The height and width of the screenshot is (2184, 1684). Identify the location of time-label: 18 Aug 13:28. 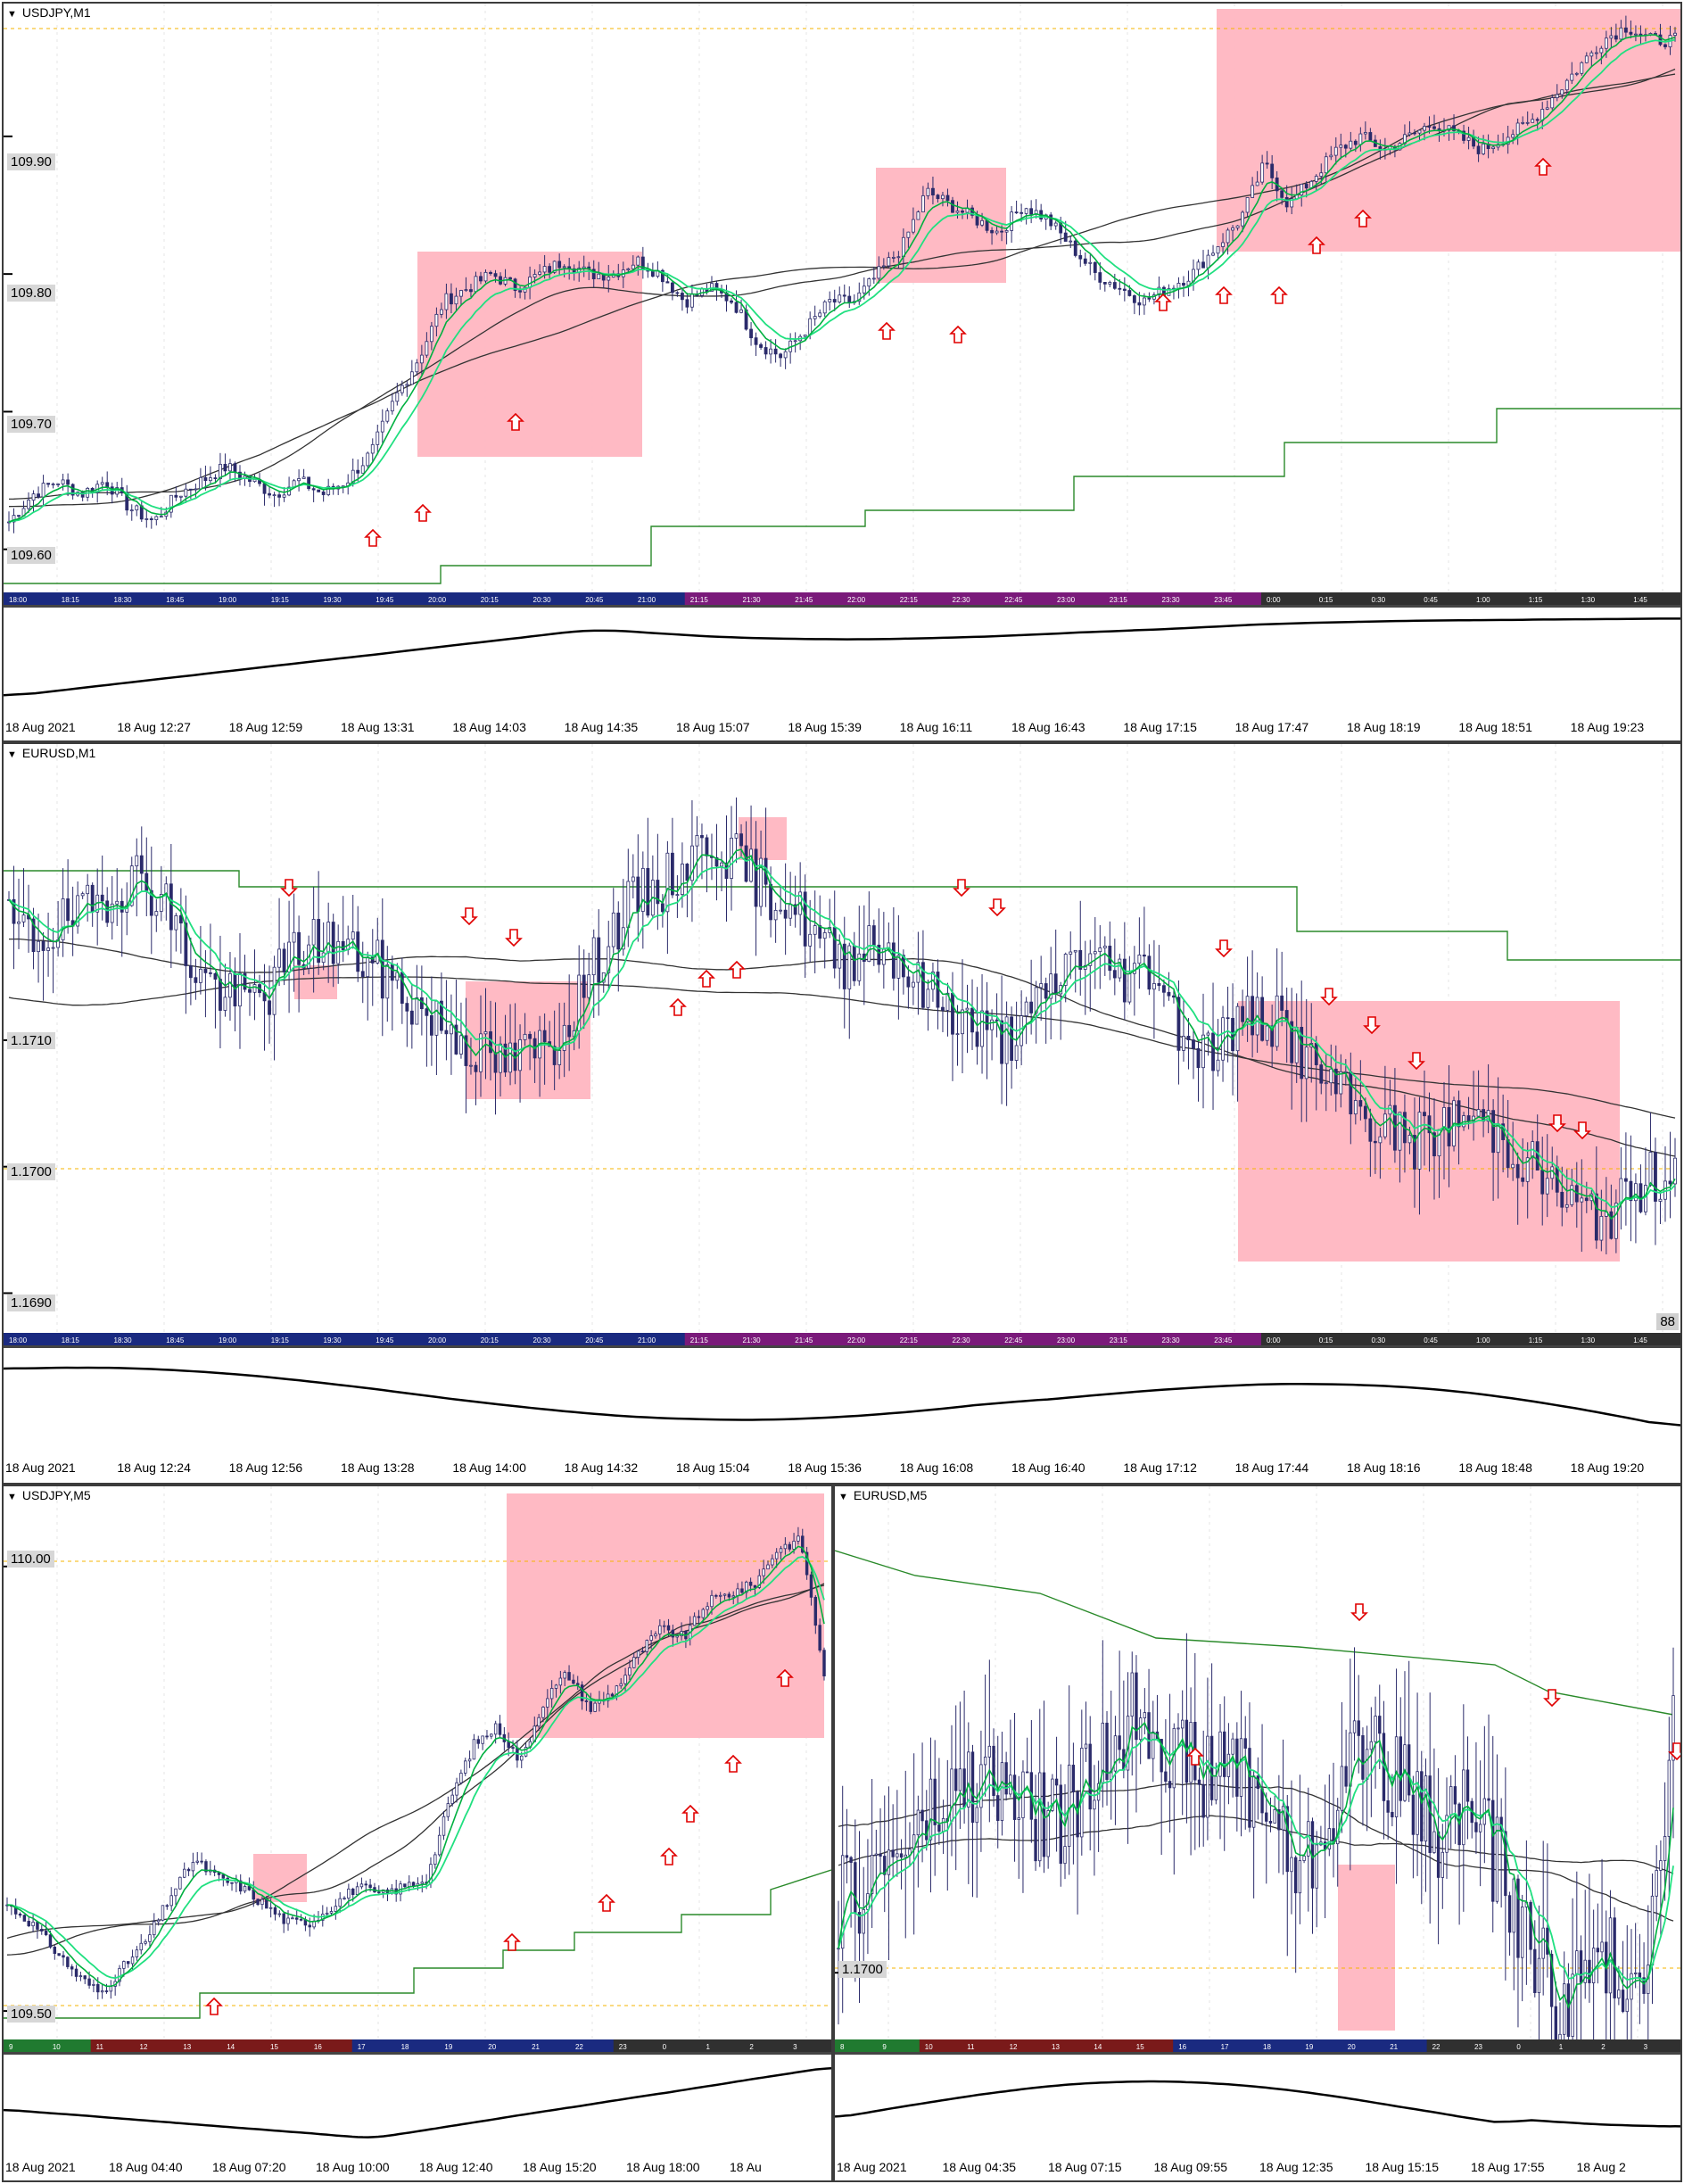
(378, 1467).